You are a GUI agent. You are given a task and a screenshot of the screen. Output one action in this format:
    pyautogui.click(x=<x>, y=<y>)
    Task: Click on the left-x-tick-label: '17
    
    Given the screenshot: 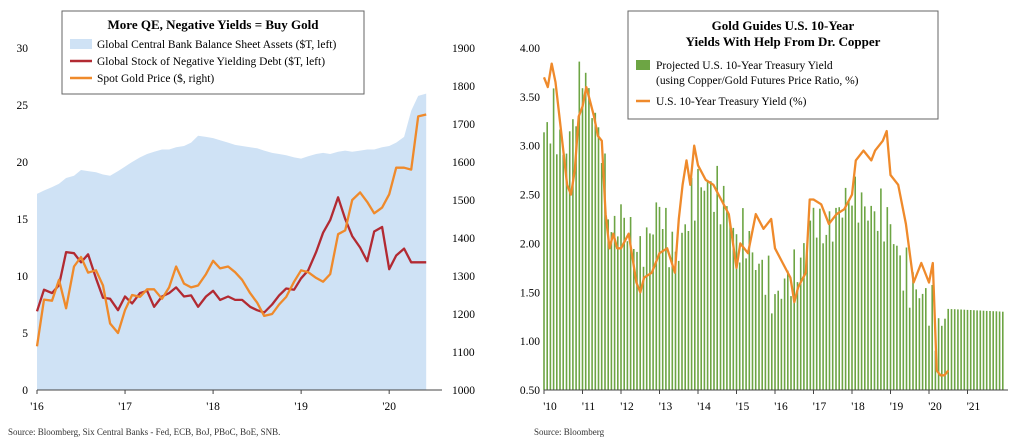 What is the action you would take?
    pyautogui.click(x=125, y=407)
    